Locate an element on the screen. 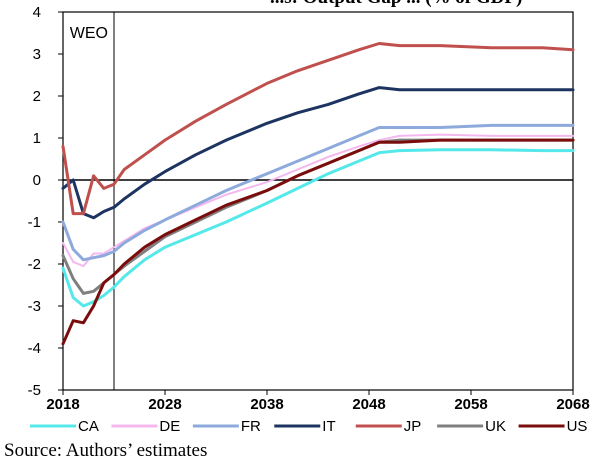 The width and height of the screenshot is (604, 466). y-tick-label: -2 is located at coordinates (34, 264).